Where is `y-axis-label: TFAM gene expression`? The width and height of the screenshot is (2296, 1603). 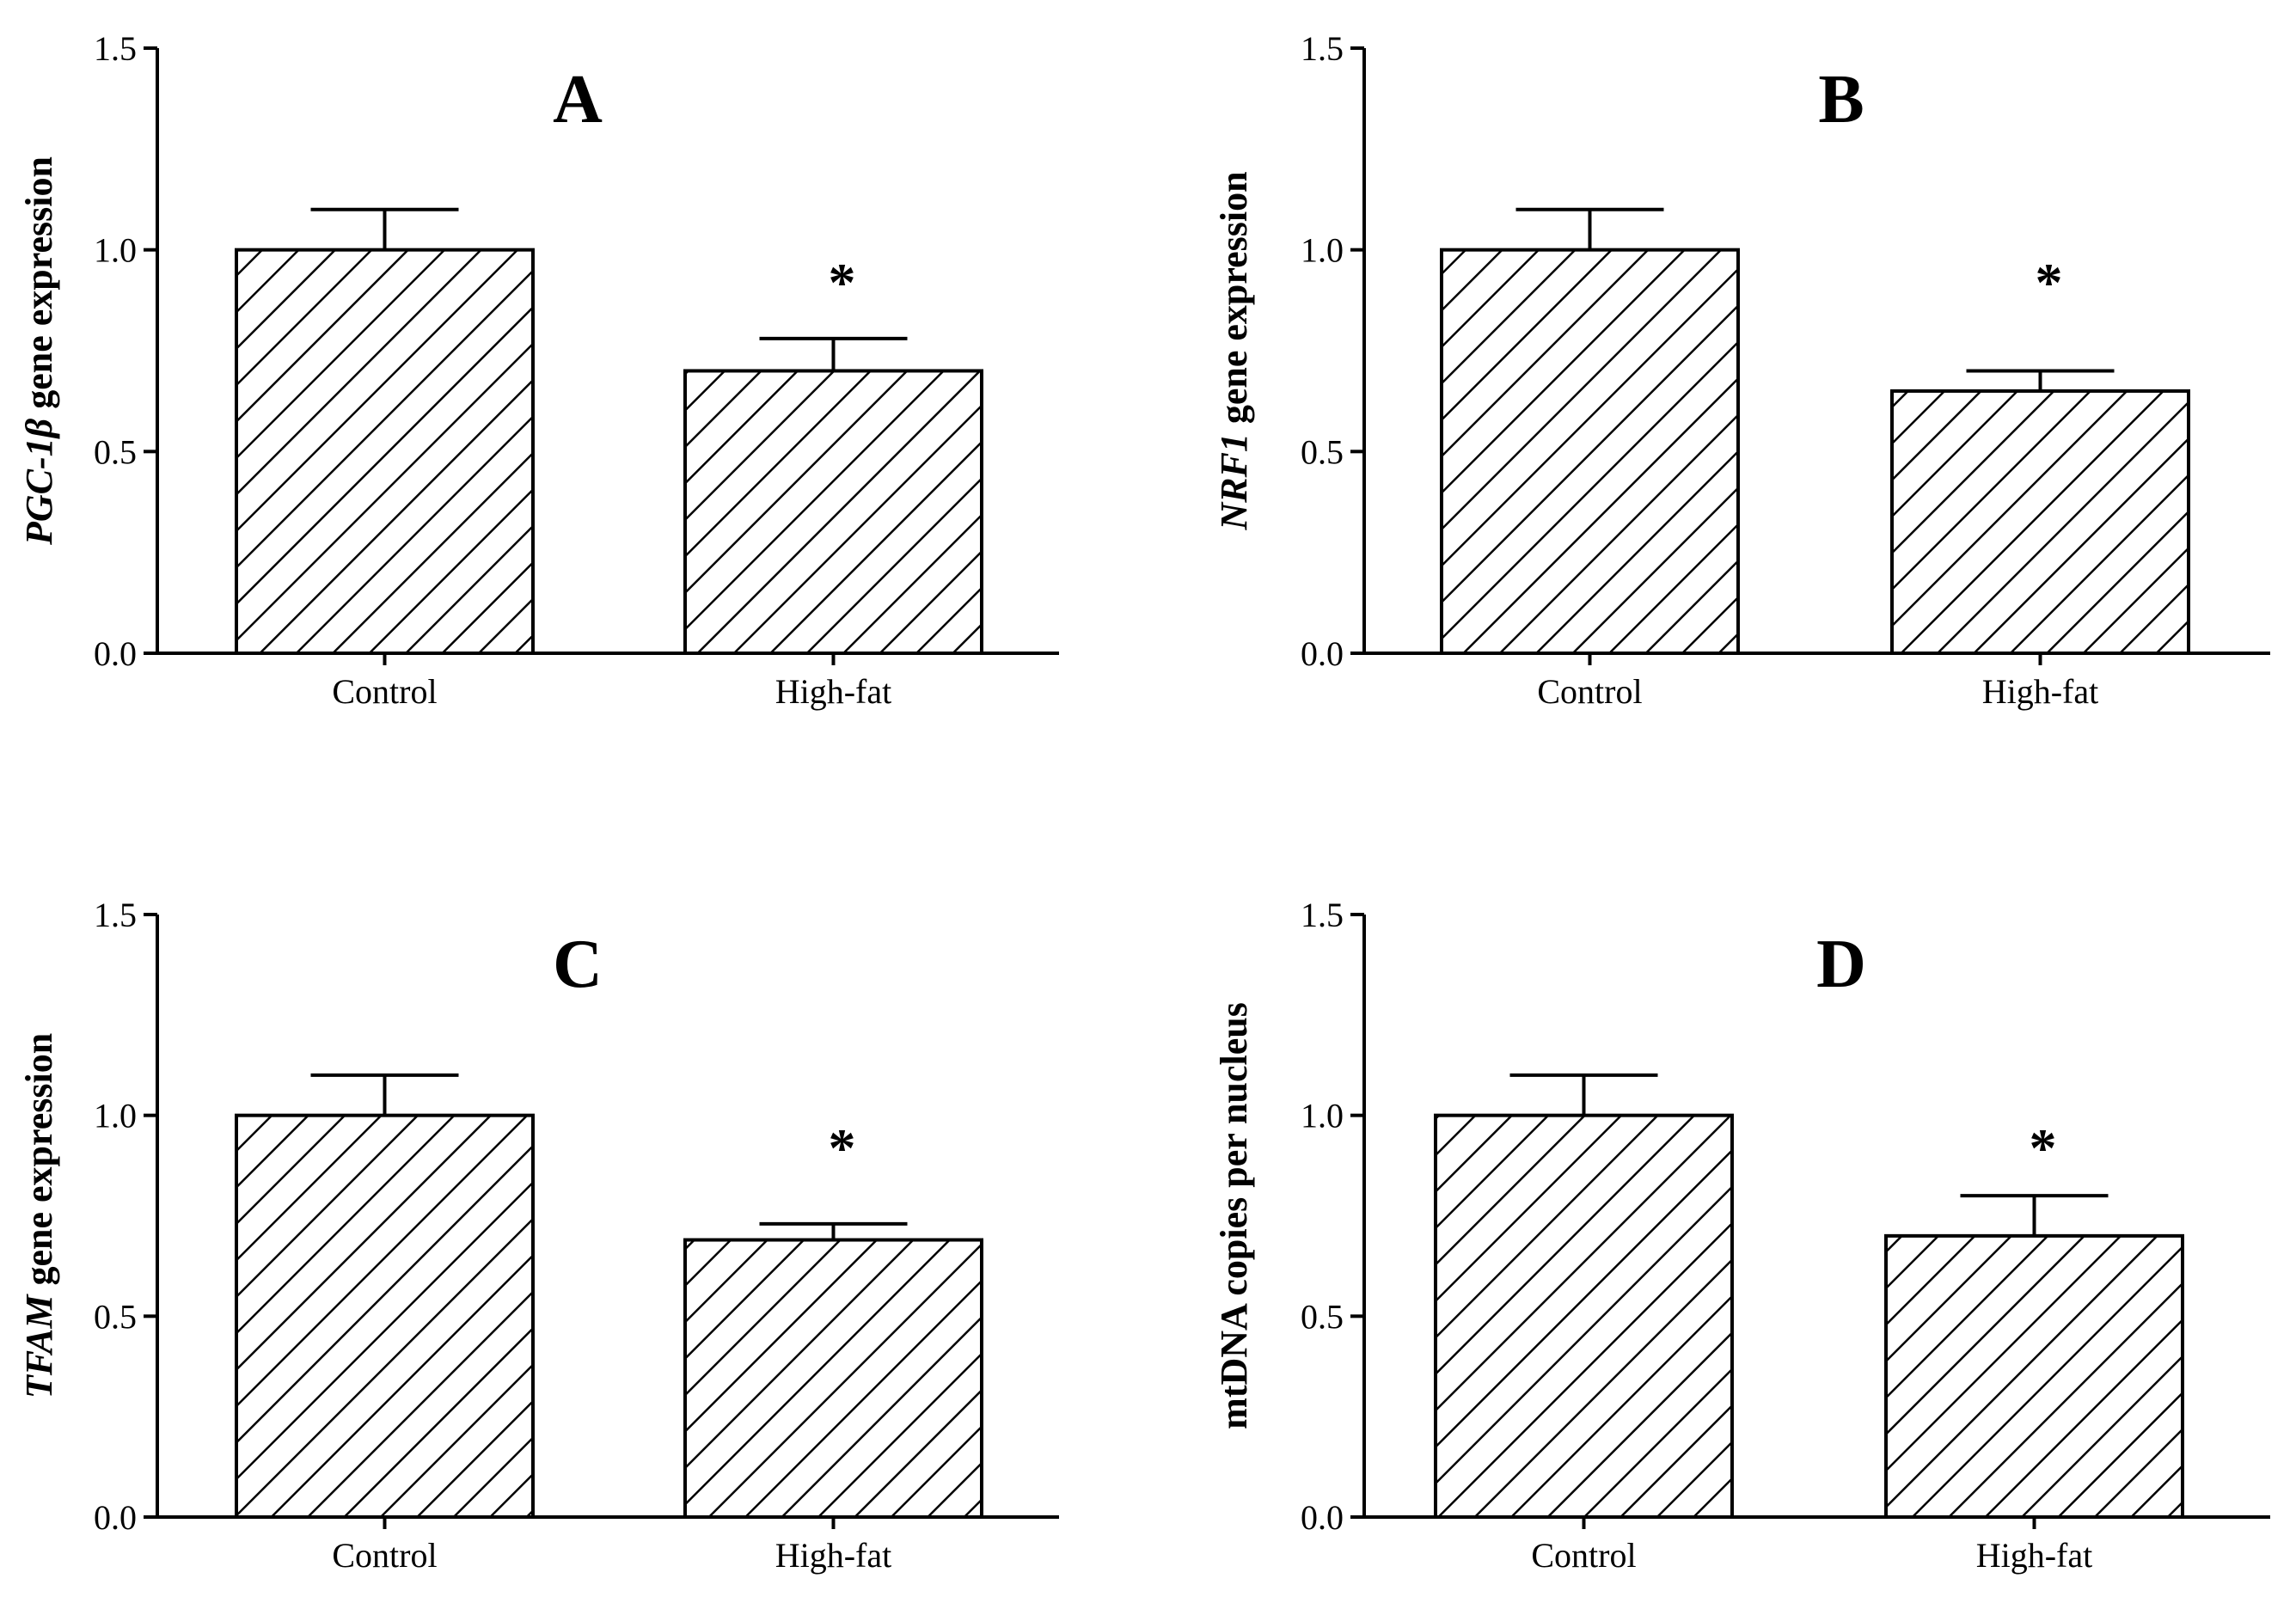 y-axis-label: TFAM gene expression is located at coordinates (39, 1215).